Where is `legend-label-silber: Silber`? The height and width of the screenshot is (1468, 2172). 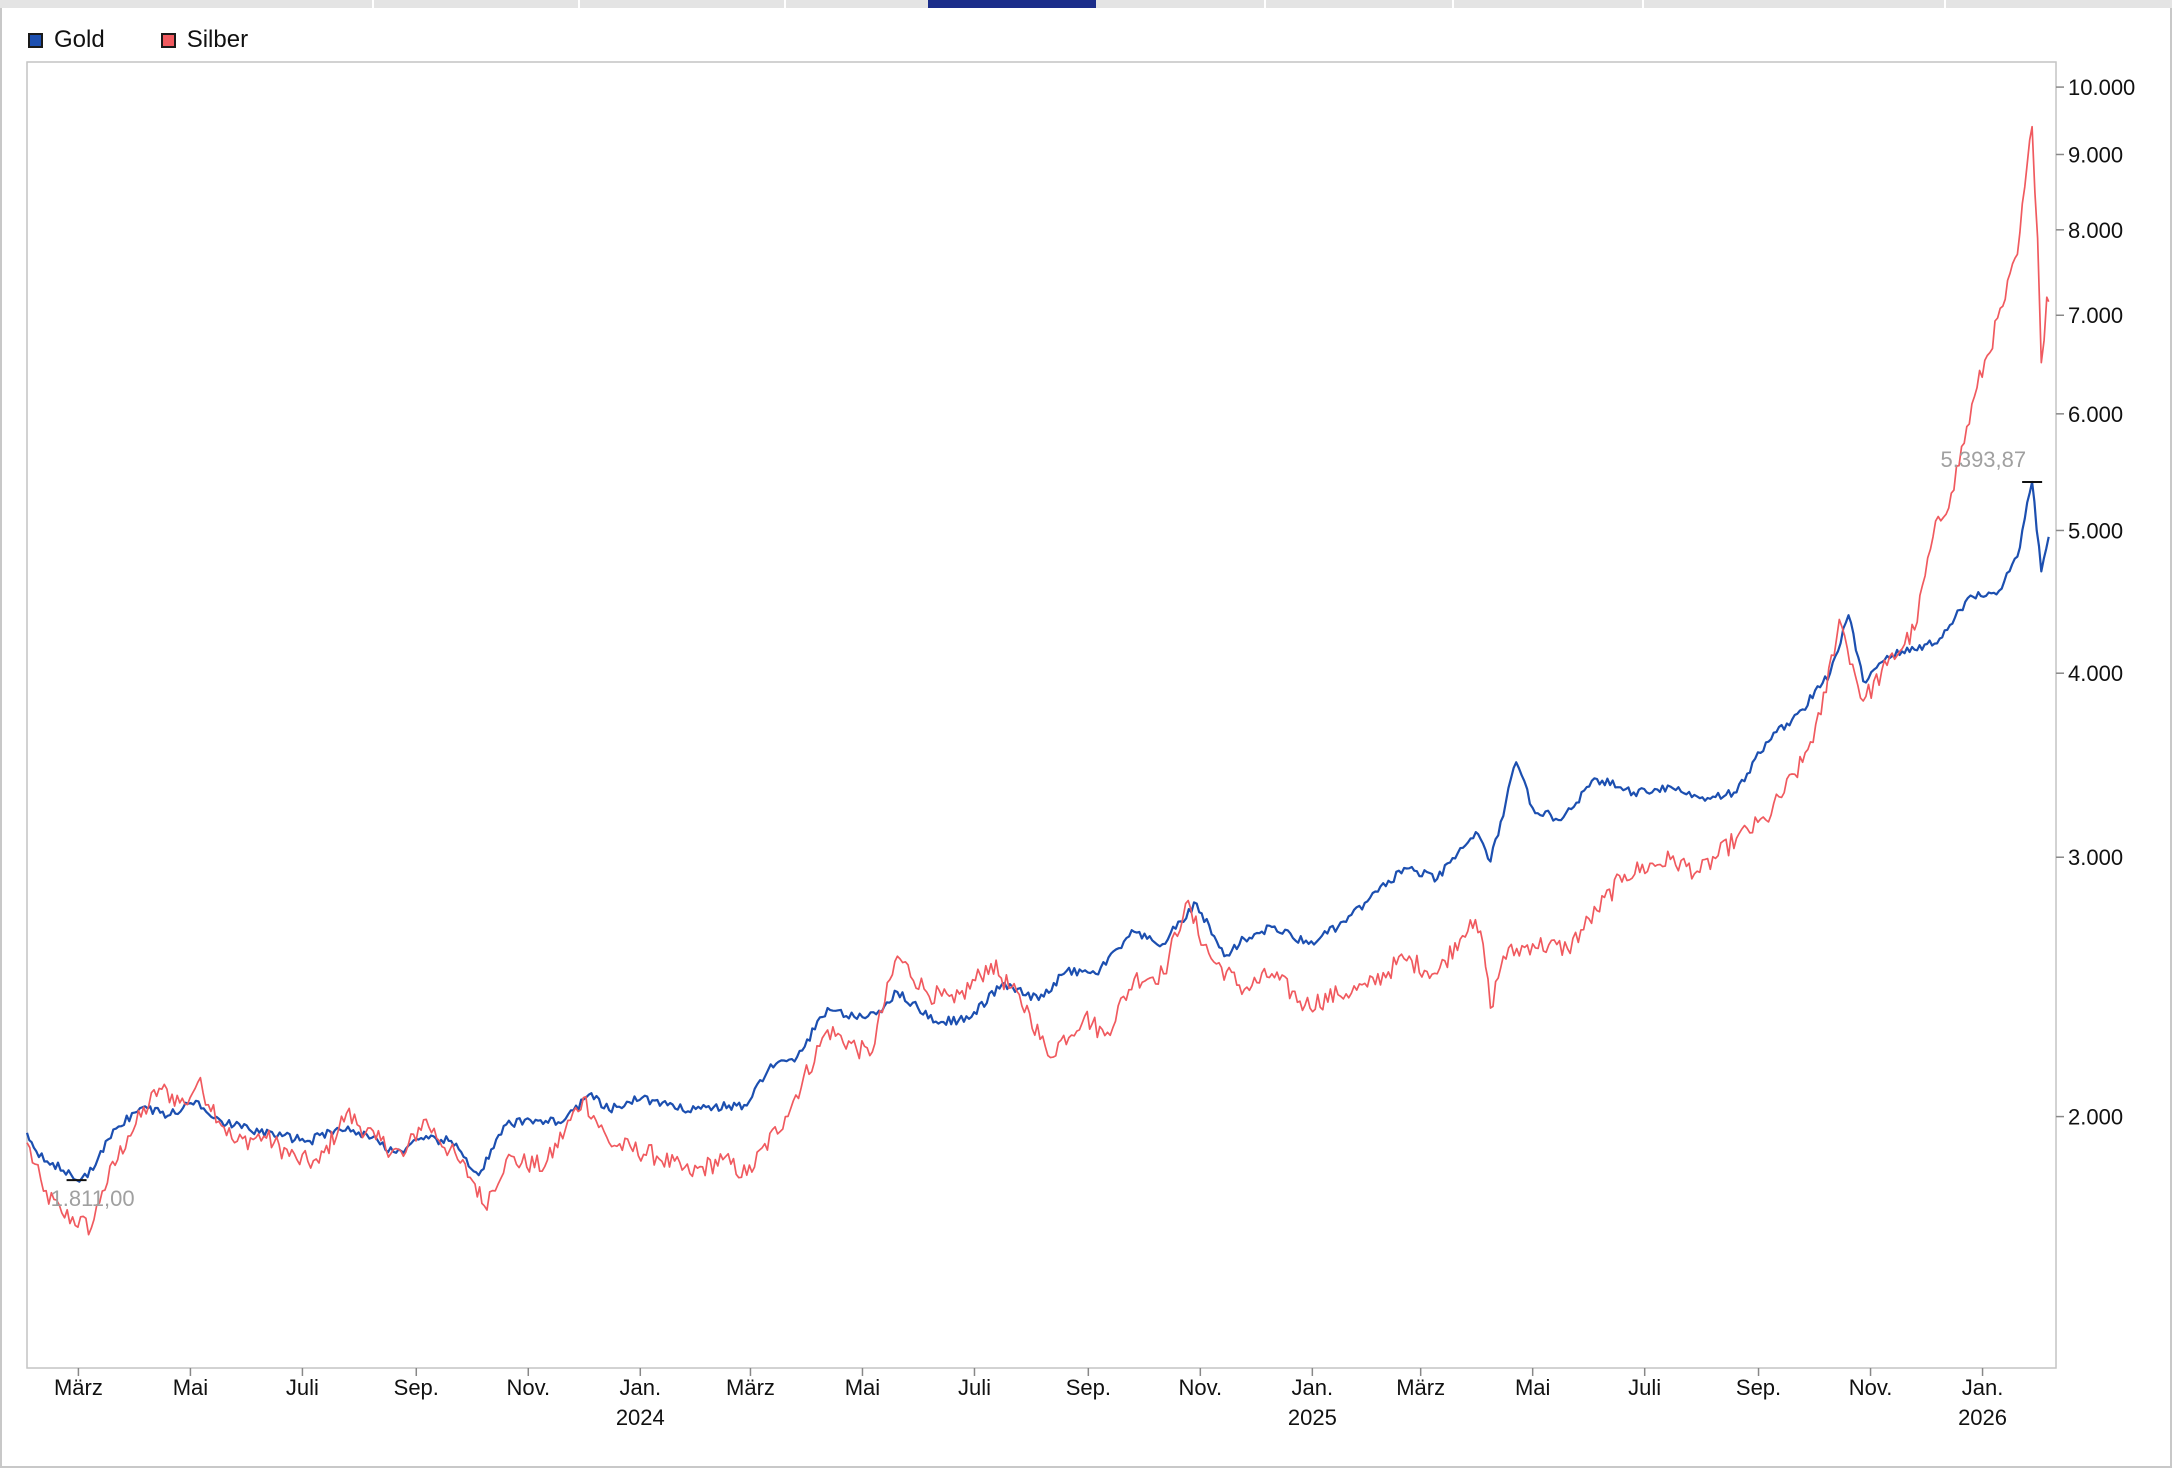 legend-label-silber: Silber is located at coordinates (217, 39).